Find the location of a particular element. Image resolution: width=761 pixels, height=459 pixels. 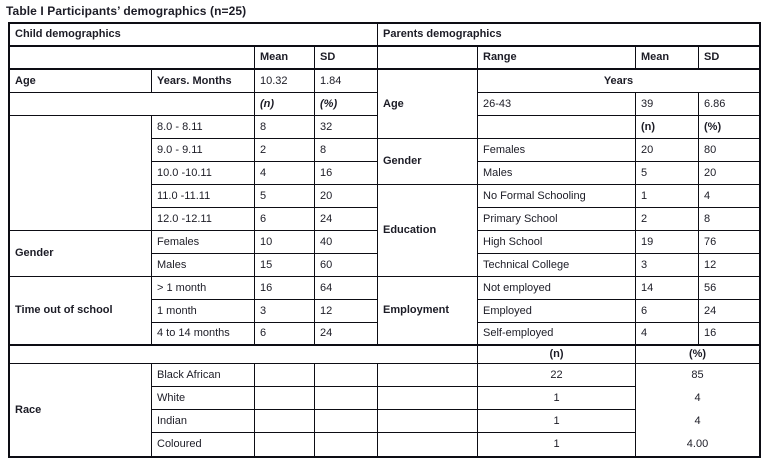

parents-age-unit: Years is located at coordinates (618, 81).